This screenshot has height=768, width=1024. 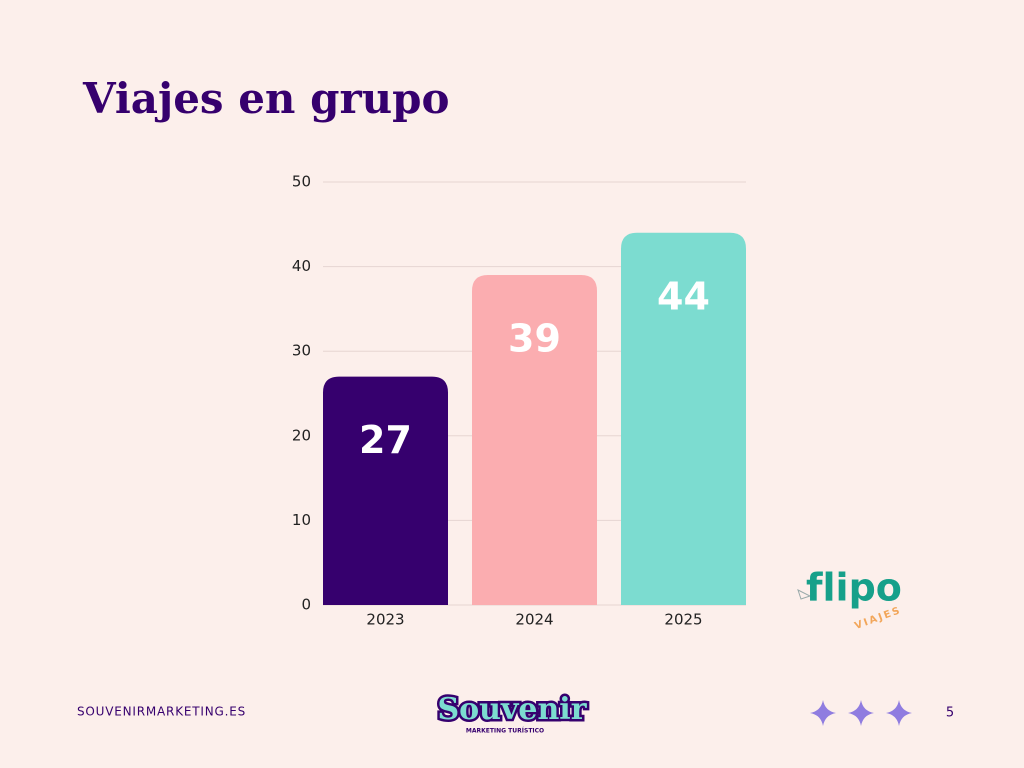 I want to click on value-label: 39, so click(x=534, y=339).